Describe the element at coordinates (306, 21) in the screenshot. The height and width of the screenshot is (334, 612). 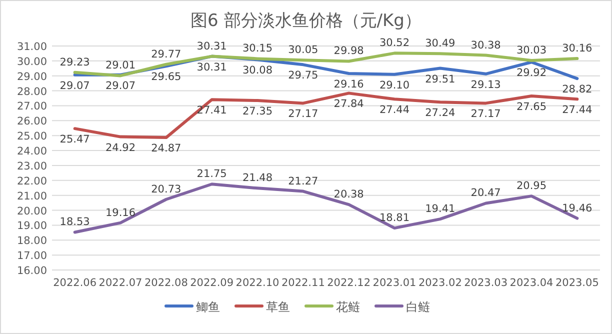
I see `title: 图6 部分淡水鱼价格（元/Kg）` at that location.